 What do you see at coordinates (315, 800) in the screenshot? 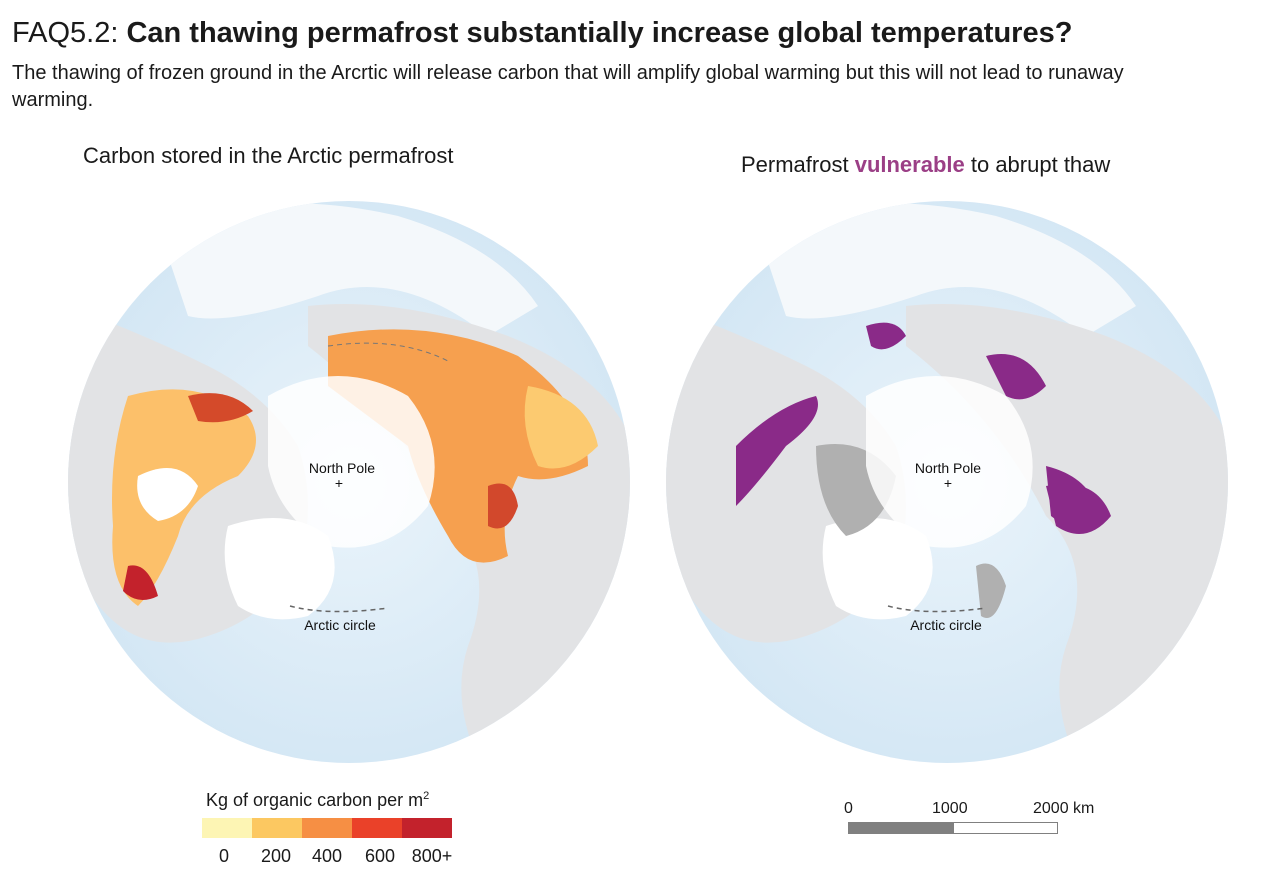
I see `legend-title-text: Kg of organic carbon per m` at bounding box center [315, 800].